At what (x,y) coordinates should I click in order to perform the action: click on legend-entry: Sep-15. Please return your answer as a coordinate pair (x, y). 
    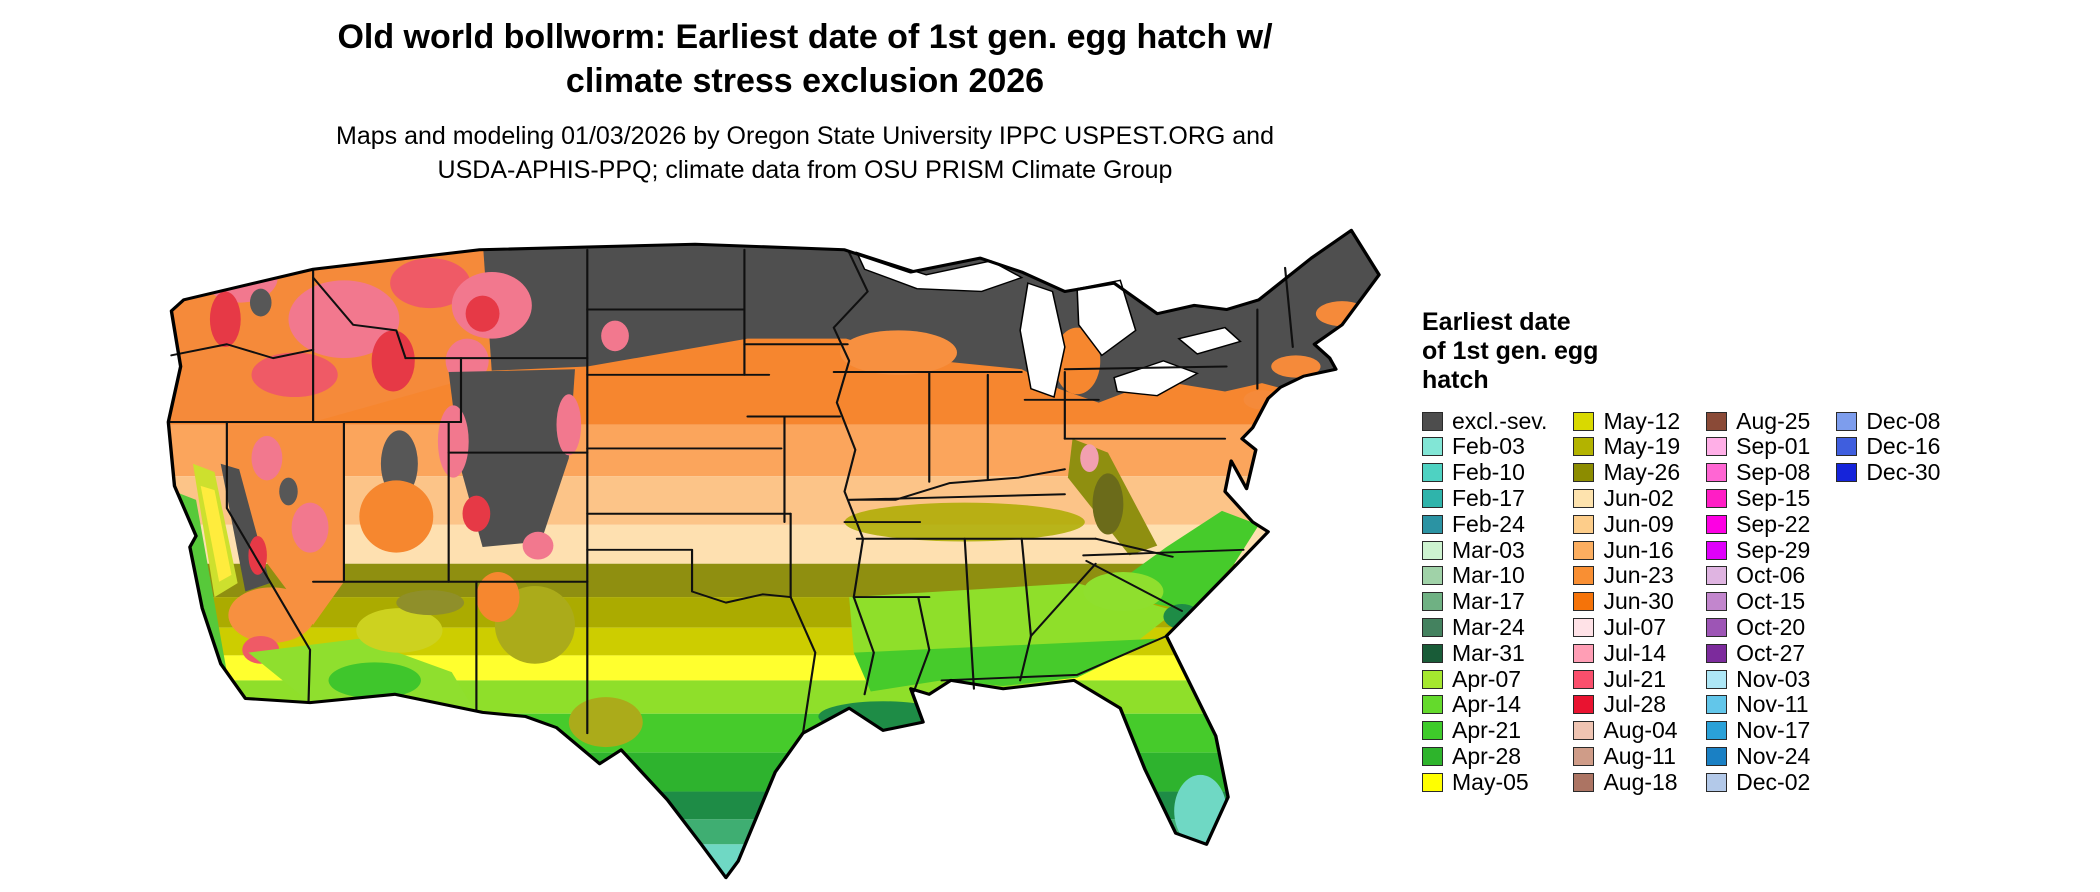
    Looking at the image, I should click on (1758, 498).